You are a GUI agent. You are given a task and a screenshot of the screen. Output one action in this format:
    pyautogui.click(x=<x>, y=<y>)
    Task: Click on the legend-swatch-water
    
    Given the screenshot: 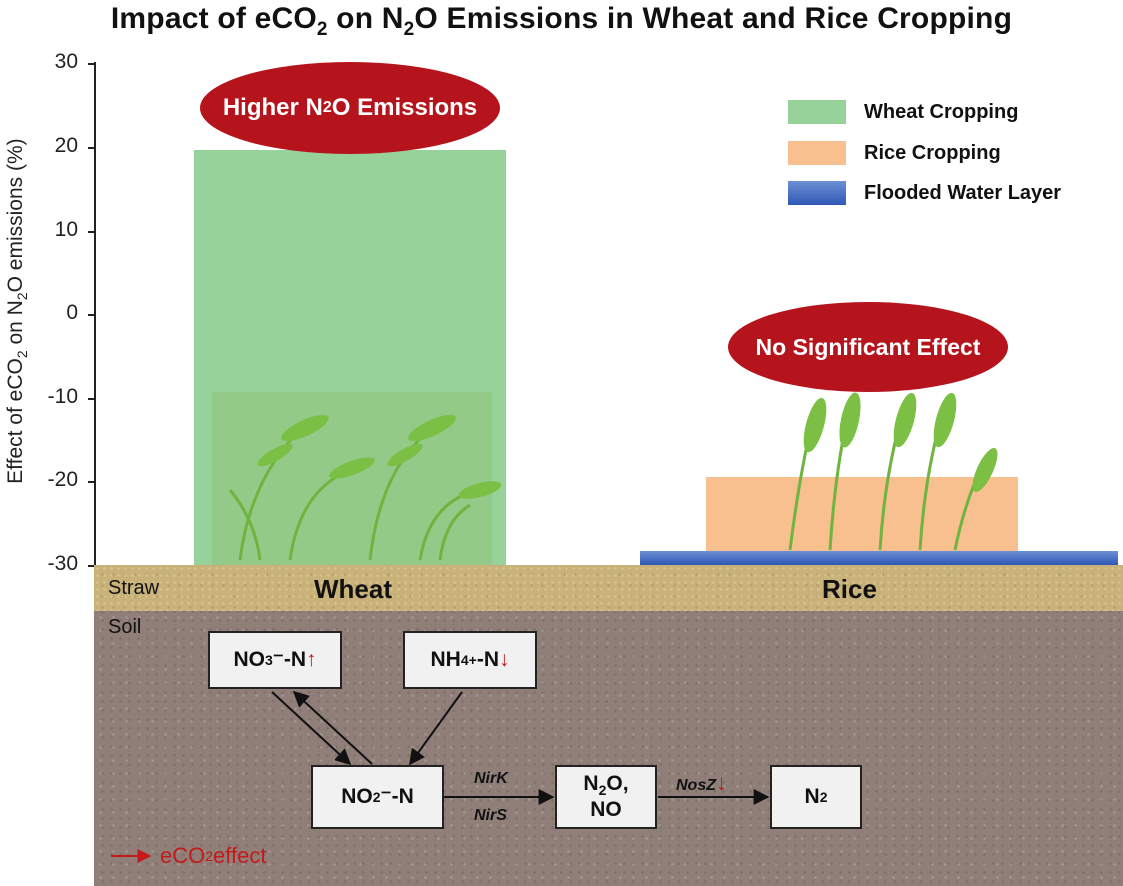 What is the action you would take?
    pyautogui.click(x=817, y=193)
    